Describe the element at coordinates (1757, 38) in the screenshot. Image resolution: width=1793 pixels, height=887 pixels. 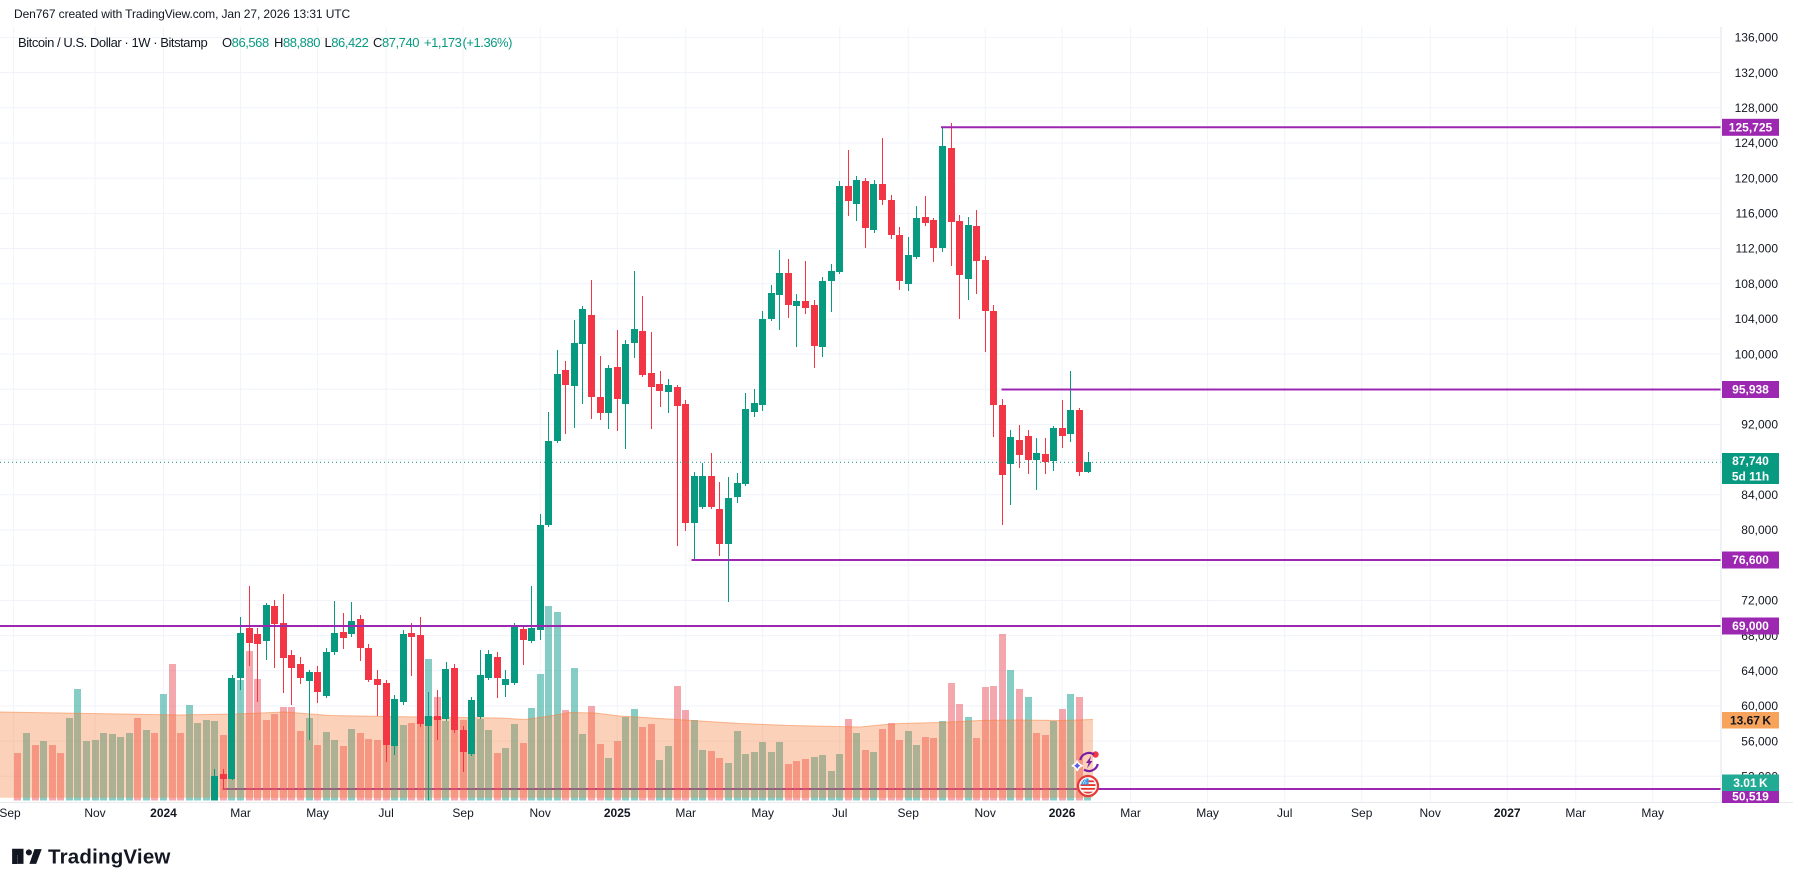
I see `svg-text: 136,000` at that location.